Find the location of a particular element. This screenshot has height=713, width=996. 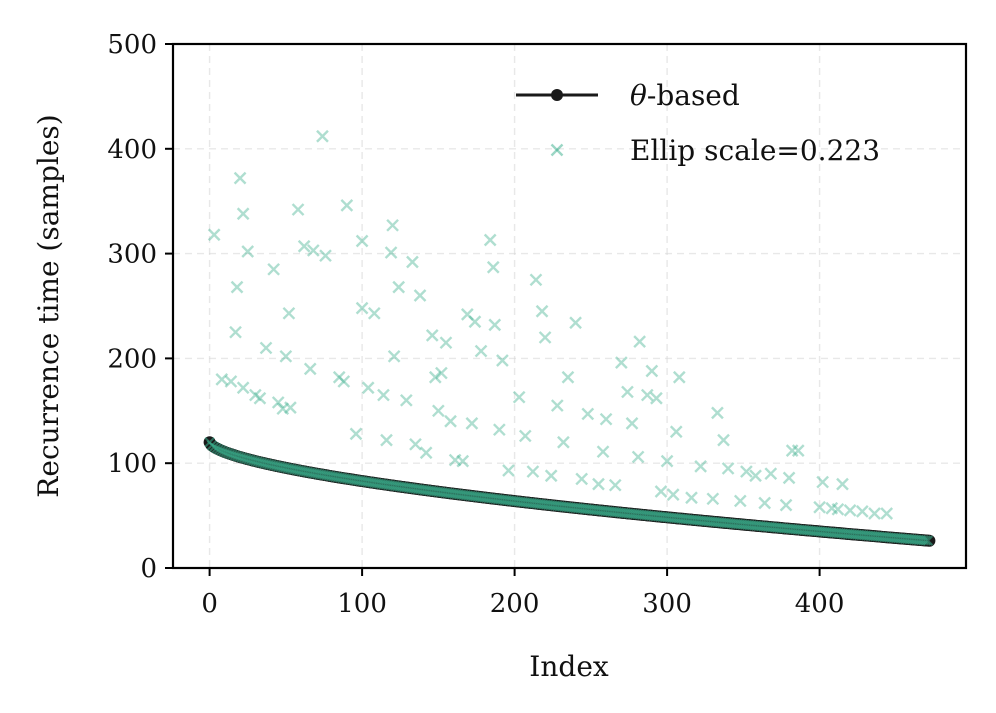

x-tick-label: 100 is located at coordinates (362, 604).